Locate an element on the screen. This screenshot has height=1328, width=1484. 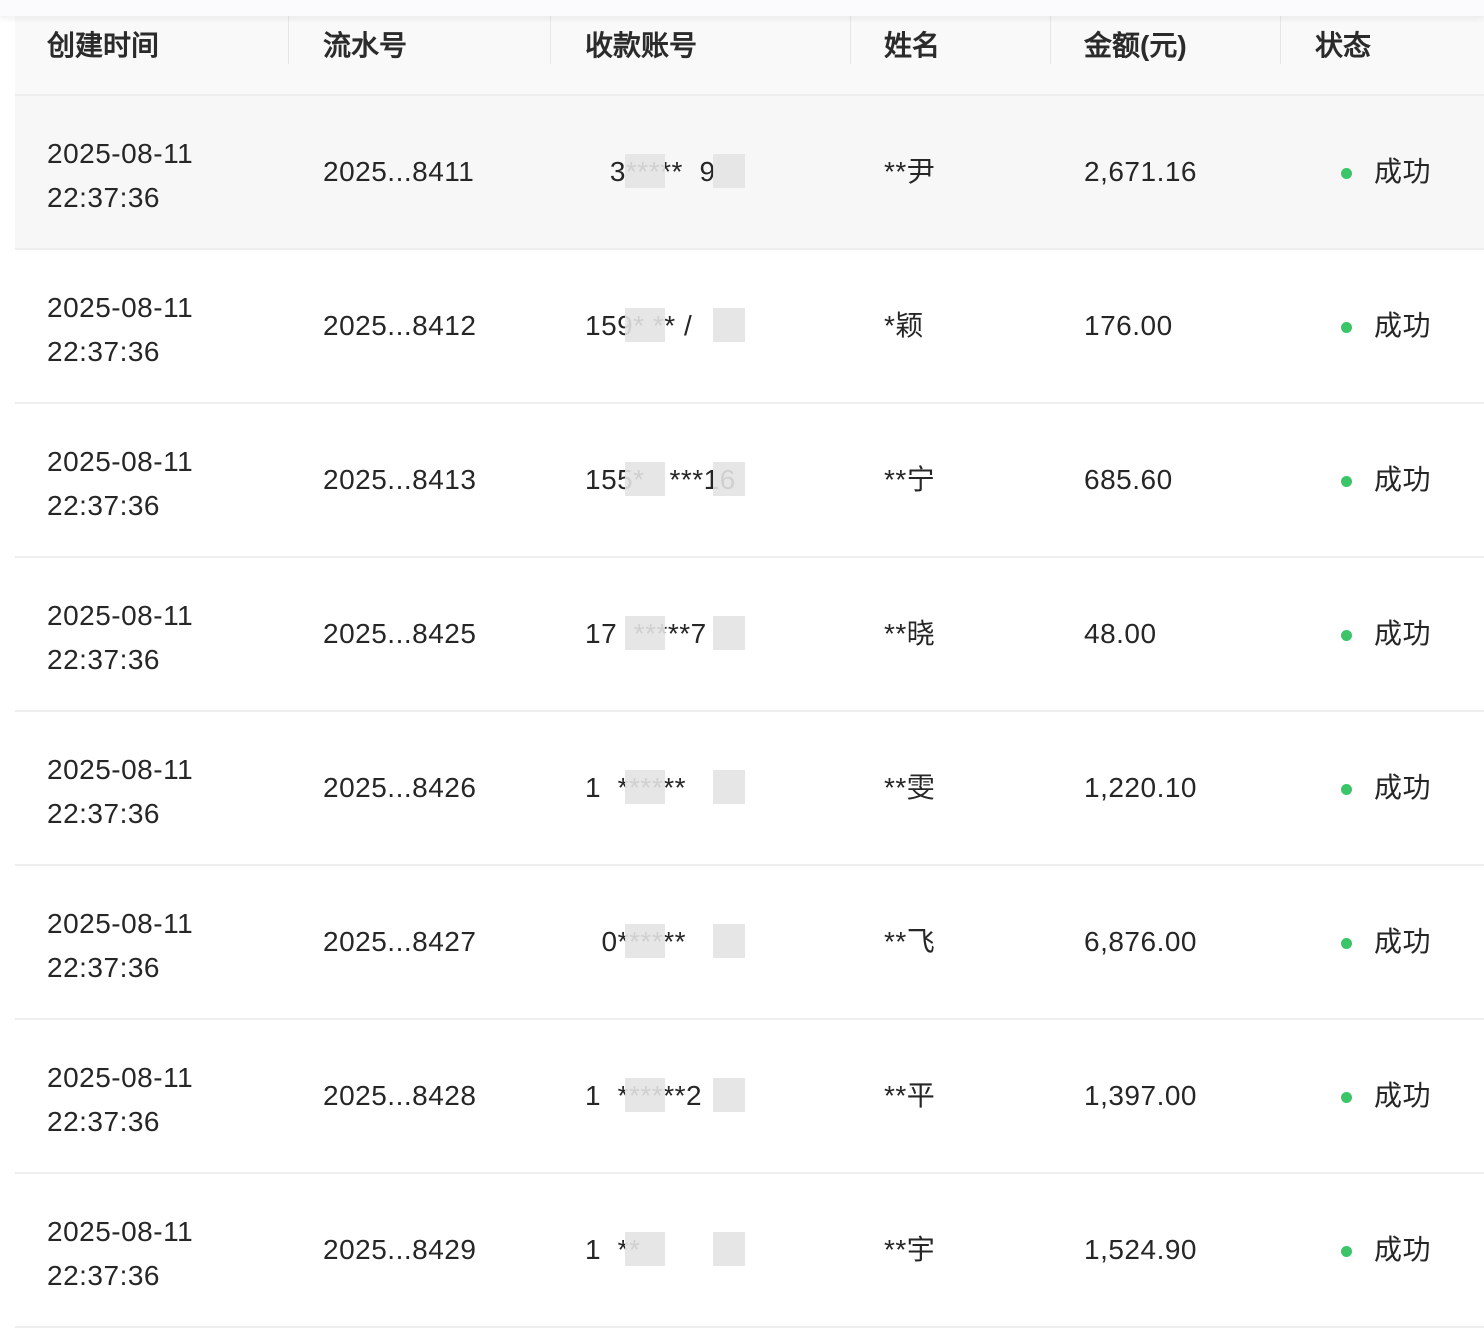
amount: 176.00 is located at coordinates (1128, 325).